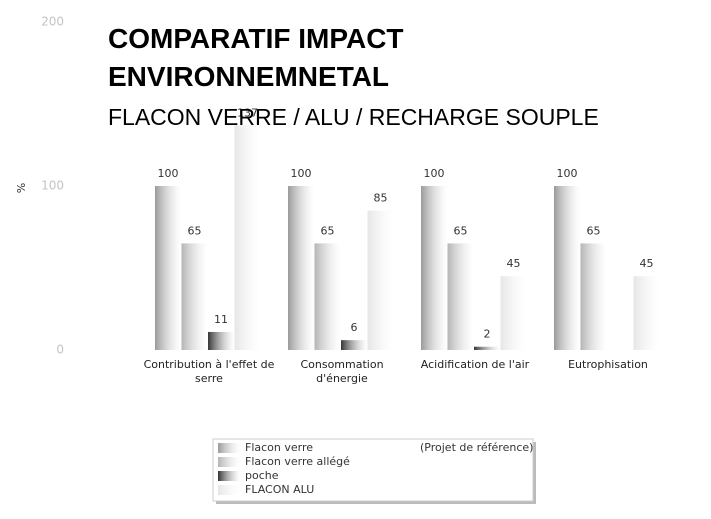 The height and width of the screenshot is (519, 711). Describe the element at coordinates (476, 447) in the screenshot. I see `legend-annotation: (Projet de référence)` at that location.